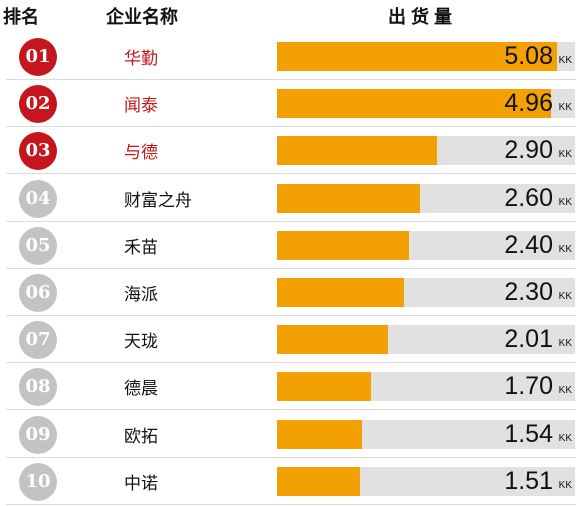 Image resolution: width=582 pixels, height=506 pixels. What do you see at coordinates (528, 292) in the screenshot?
I see `data-label: 2.30` at bounding box center [528, 292].